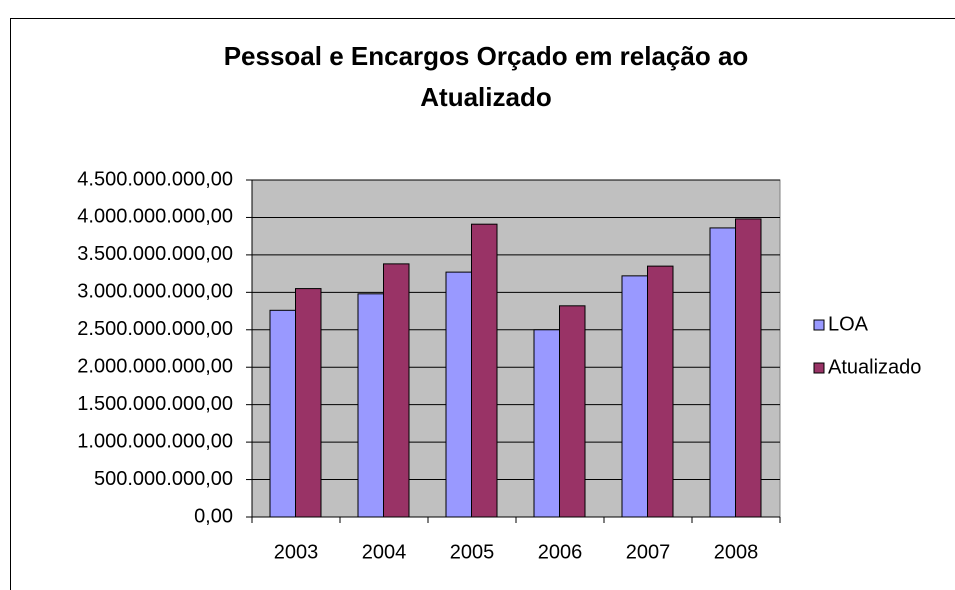 The image size is (955, 590). I want to click on x-tick-label: 2008, so click(736, 552).